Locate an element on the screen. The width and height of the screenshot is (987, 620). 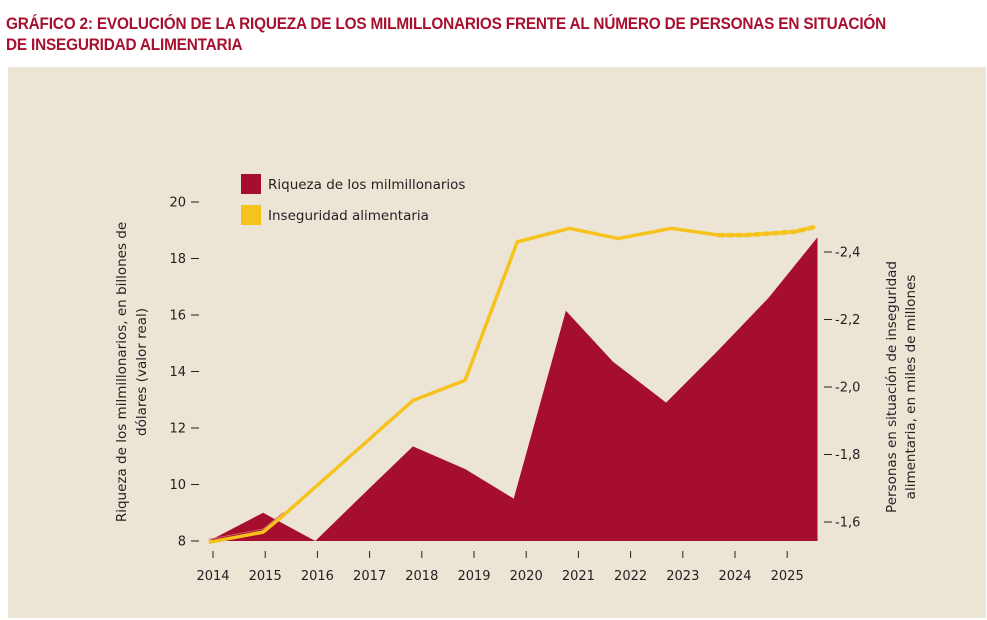
left-axis-tick-label: 18 is located at coordinates (177, 259).